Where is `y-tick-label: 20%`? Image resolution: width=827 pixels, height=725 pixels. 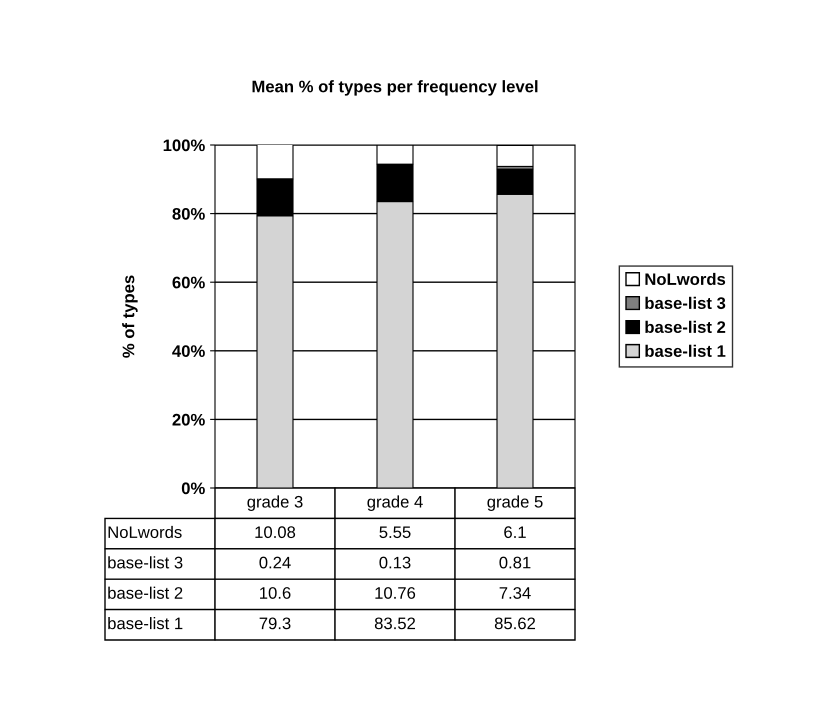
y-tick-label: 20% is located at coordinates (188, 420).